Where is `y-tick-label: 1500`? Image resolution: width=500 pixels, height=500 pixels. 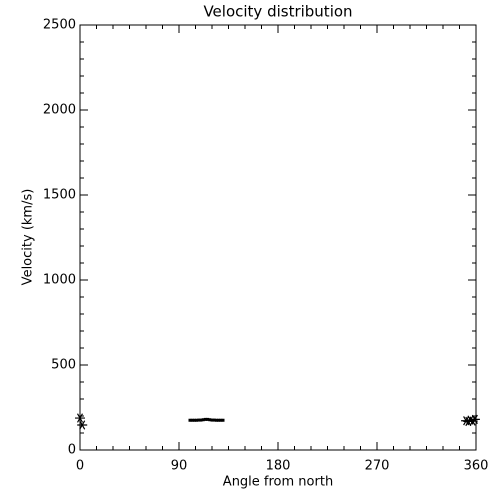
y-tick-label: 1500 is located at coordinates (59, 195).